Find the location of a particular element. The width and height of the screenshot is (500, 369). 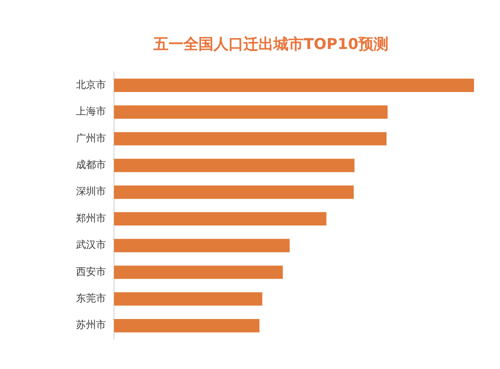

y-tick-label: 郑州市 is located at coordinates (91, 218).